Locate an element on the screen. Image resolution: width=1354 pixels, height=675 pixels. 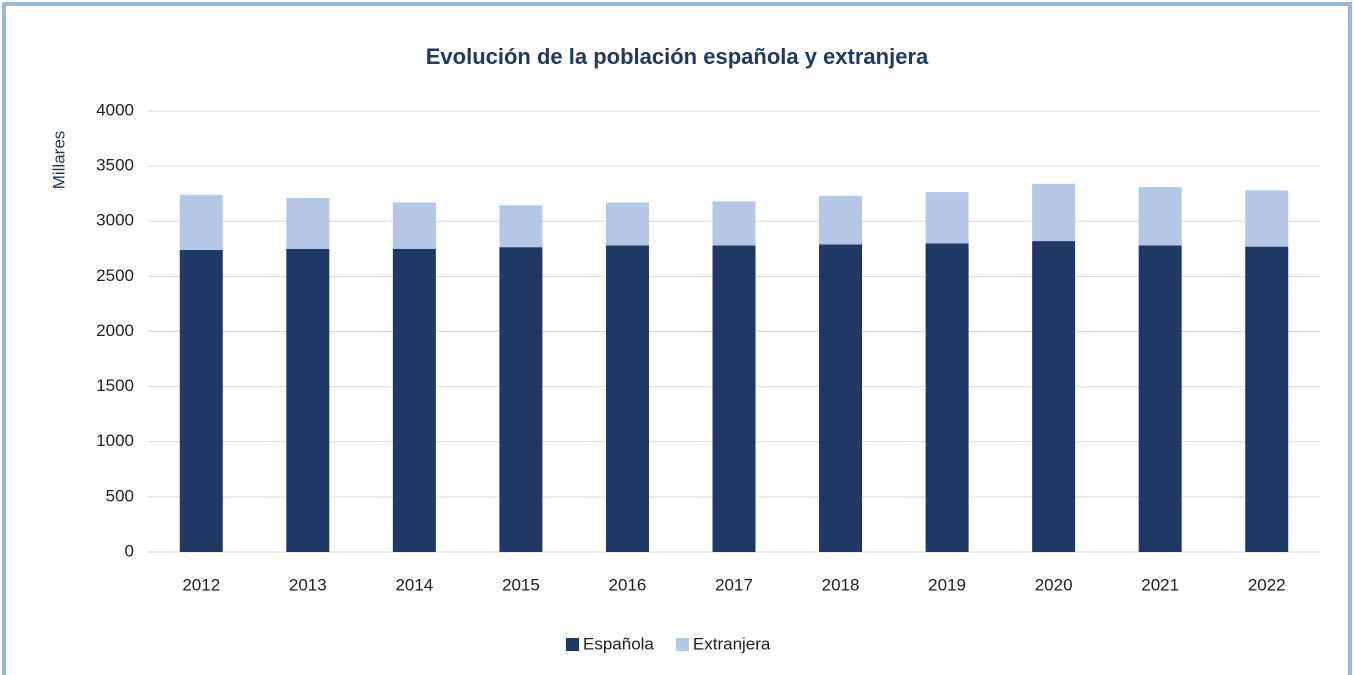
x-tick-label: 2020 is located at coordinates (1054, 584).